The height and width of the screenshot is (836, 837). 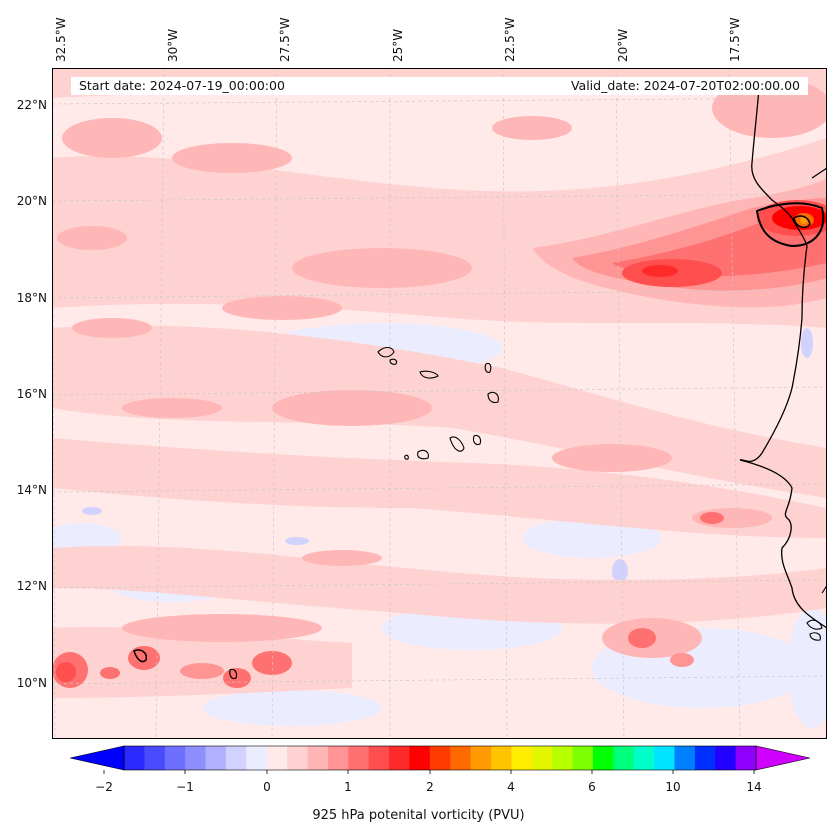 I want to click on lat-label-10n: 10°N, so click(x=31, y=683).